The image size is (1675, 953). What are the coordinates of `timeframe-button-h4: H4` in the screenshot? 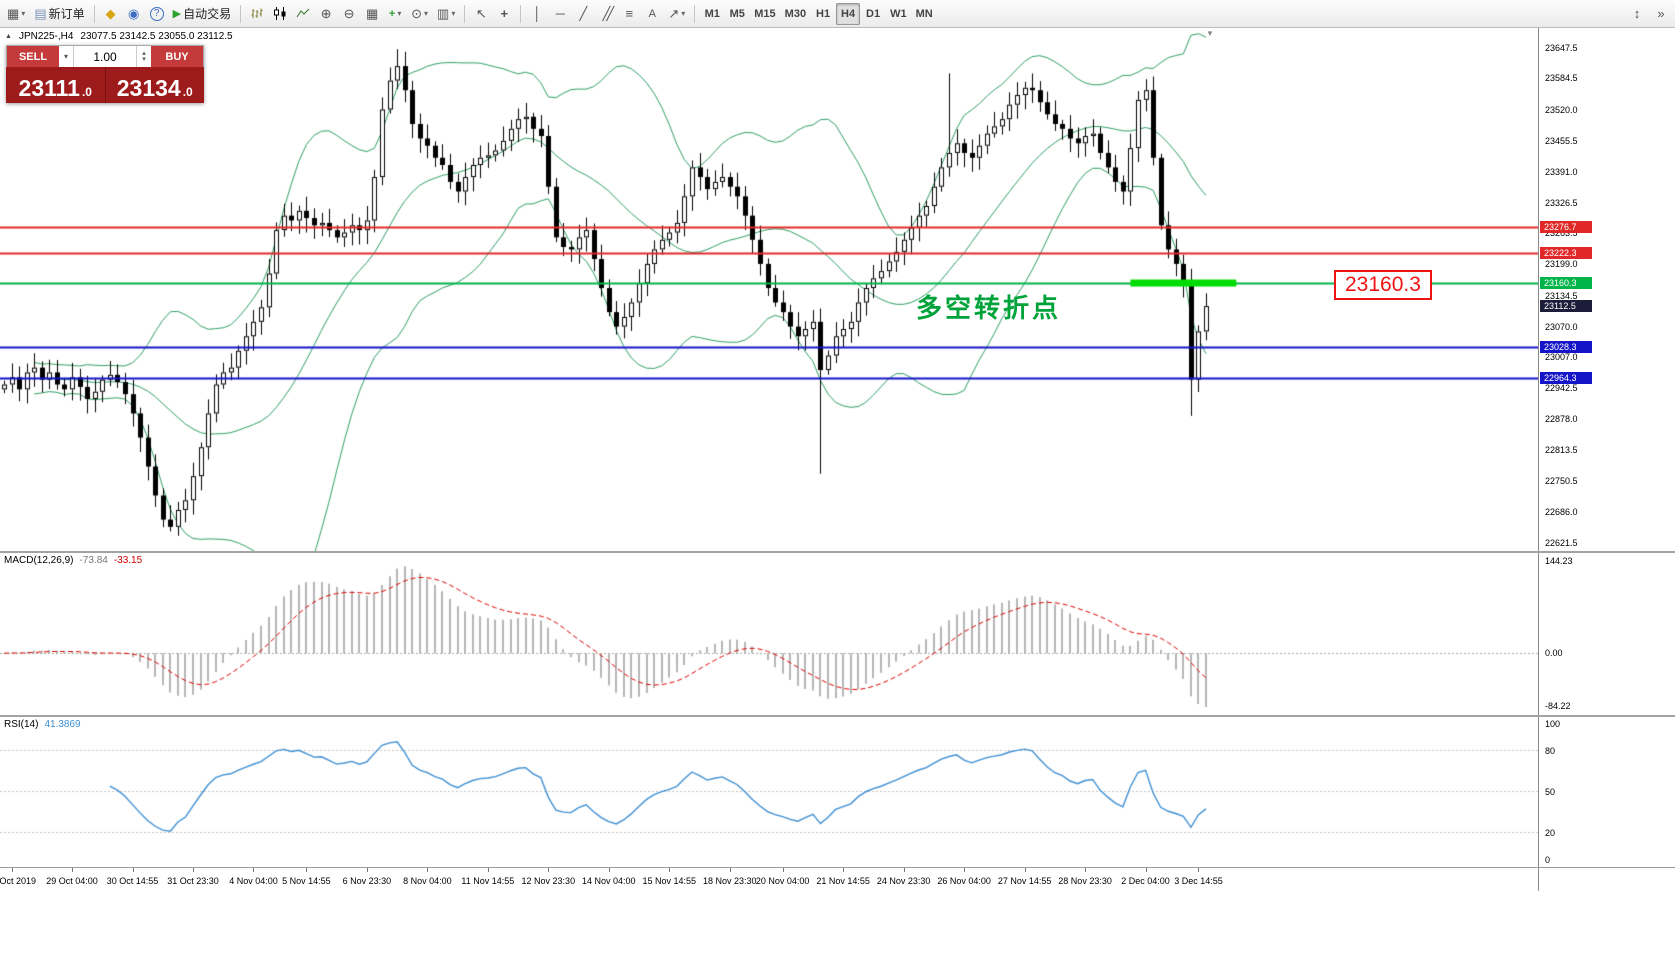 It's located at (848, 13).